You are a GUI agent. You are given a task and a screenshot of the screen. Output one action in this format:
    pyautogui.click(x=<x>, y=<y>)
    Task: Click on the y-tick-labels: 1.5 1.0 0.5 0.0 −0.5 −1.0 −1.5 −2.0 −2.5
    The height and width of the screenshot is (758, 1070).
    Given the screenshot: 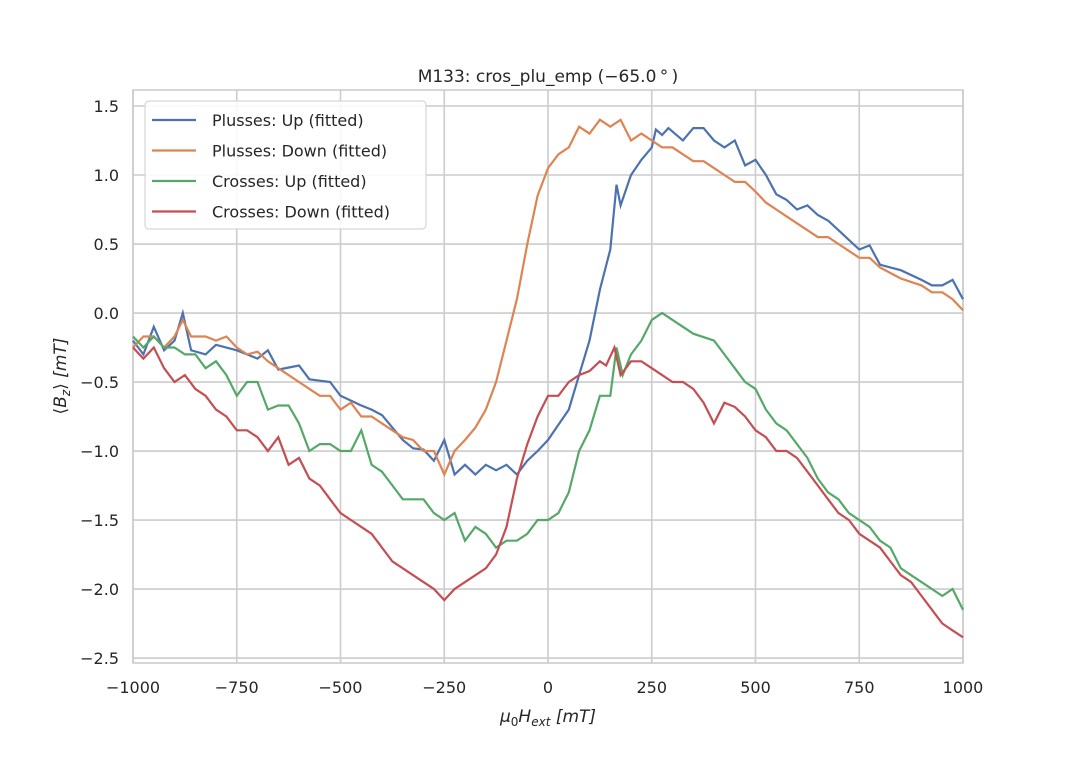 What is the action you would take?
    pyautogui.click(x=99, y=382)
    